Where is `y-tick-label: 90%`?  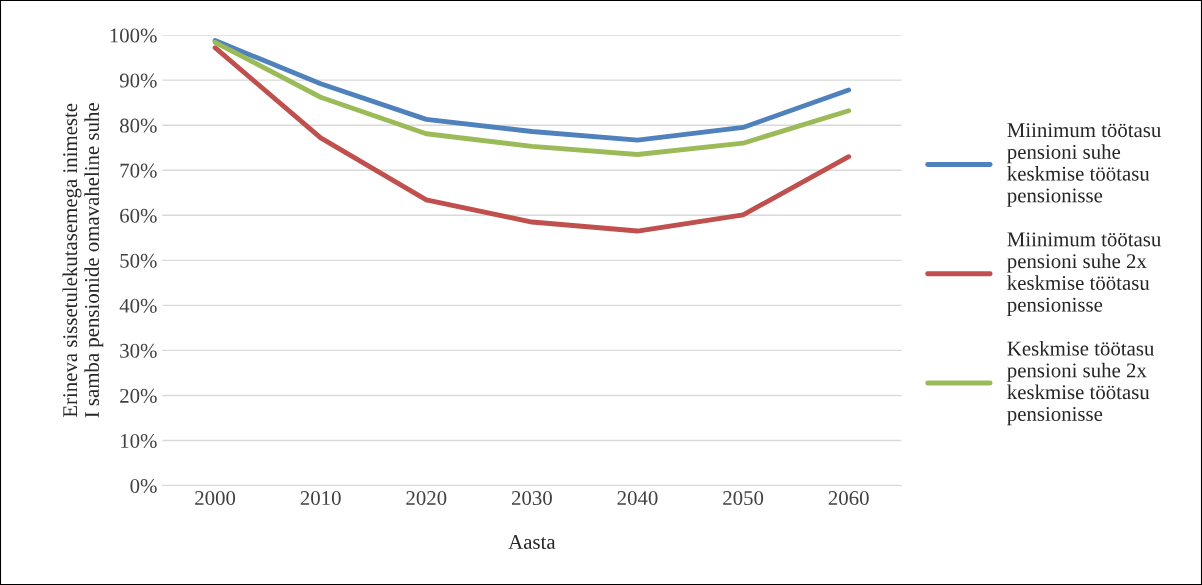 y-tick-label: 90% is located at coordinates (138, 80).